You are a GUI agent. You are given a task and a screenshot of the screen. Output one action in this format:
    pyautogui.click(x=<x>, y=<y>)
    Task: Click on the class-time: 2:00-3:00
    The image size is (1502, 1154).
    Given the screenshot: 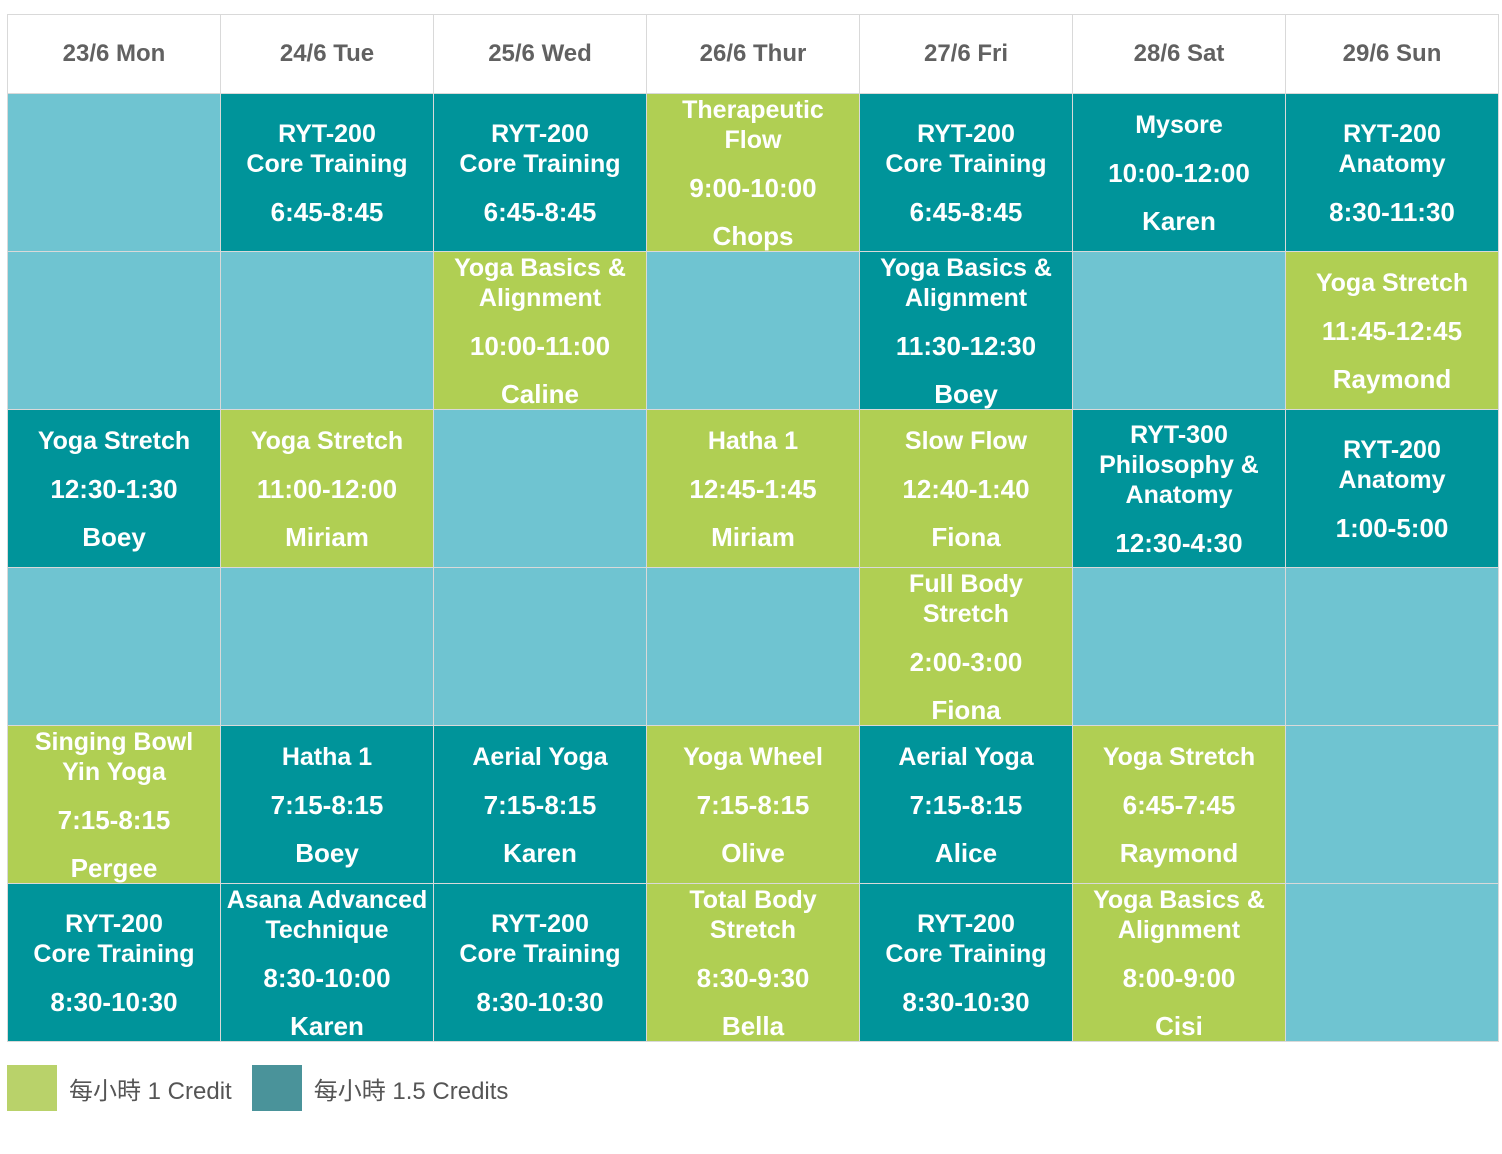 What is the action you would take?
    pyautogui.click(x=966, y=661)
    